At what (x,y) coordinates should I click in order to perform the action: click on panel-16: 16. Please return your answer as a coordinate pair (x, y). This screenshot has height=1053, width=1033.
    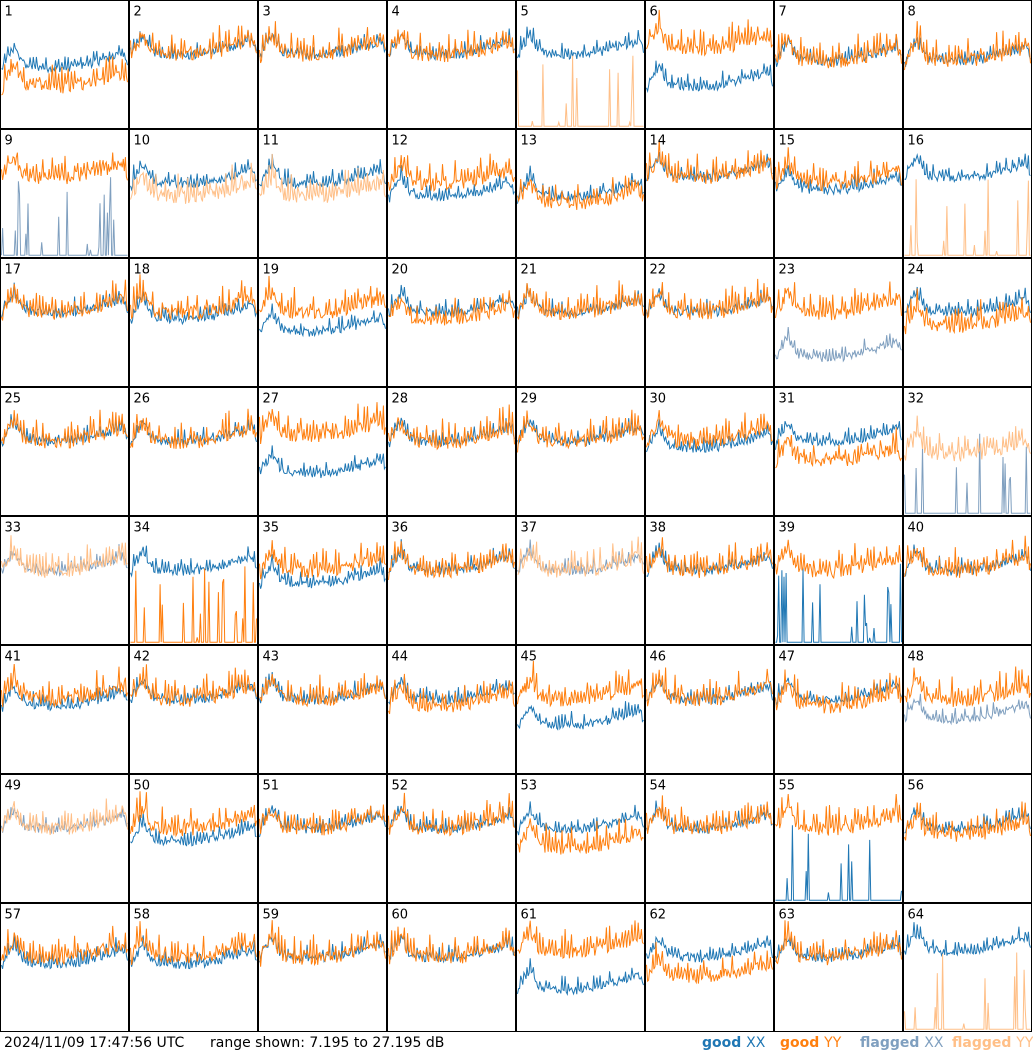
    Looking at the image, I should click on (967, 193).